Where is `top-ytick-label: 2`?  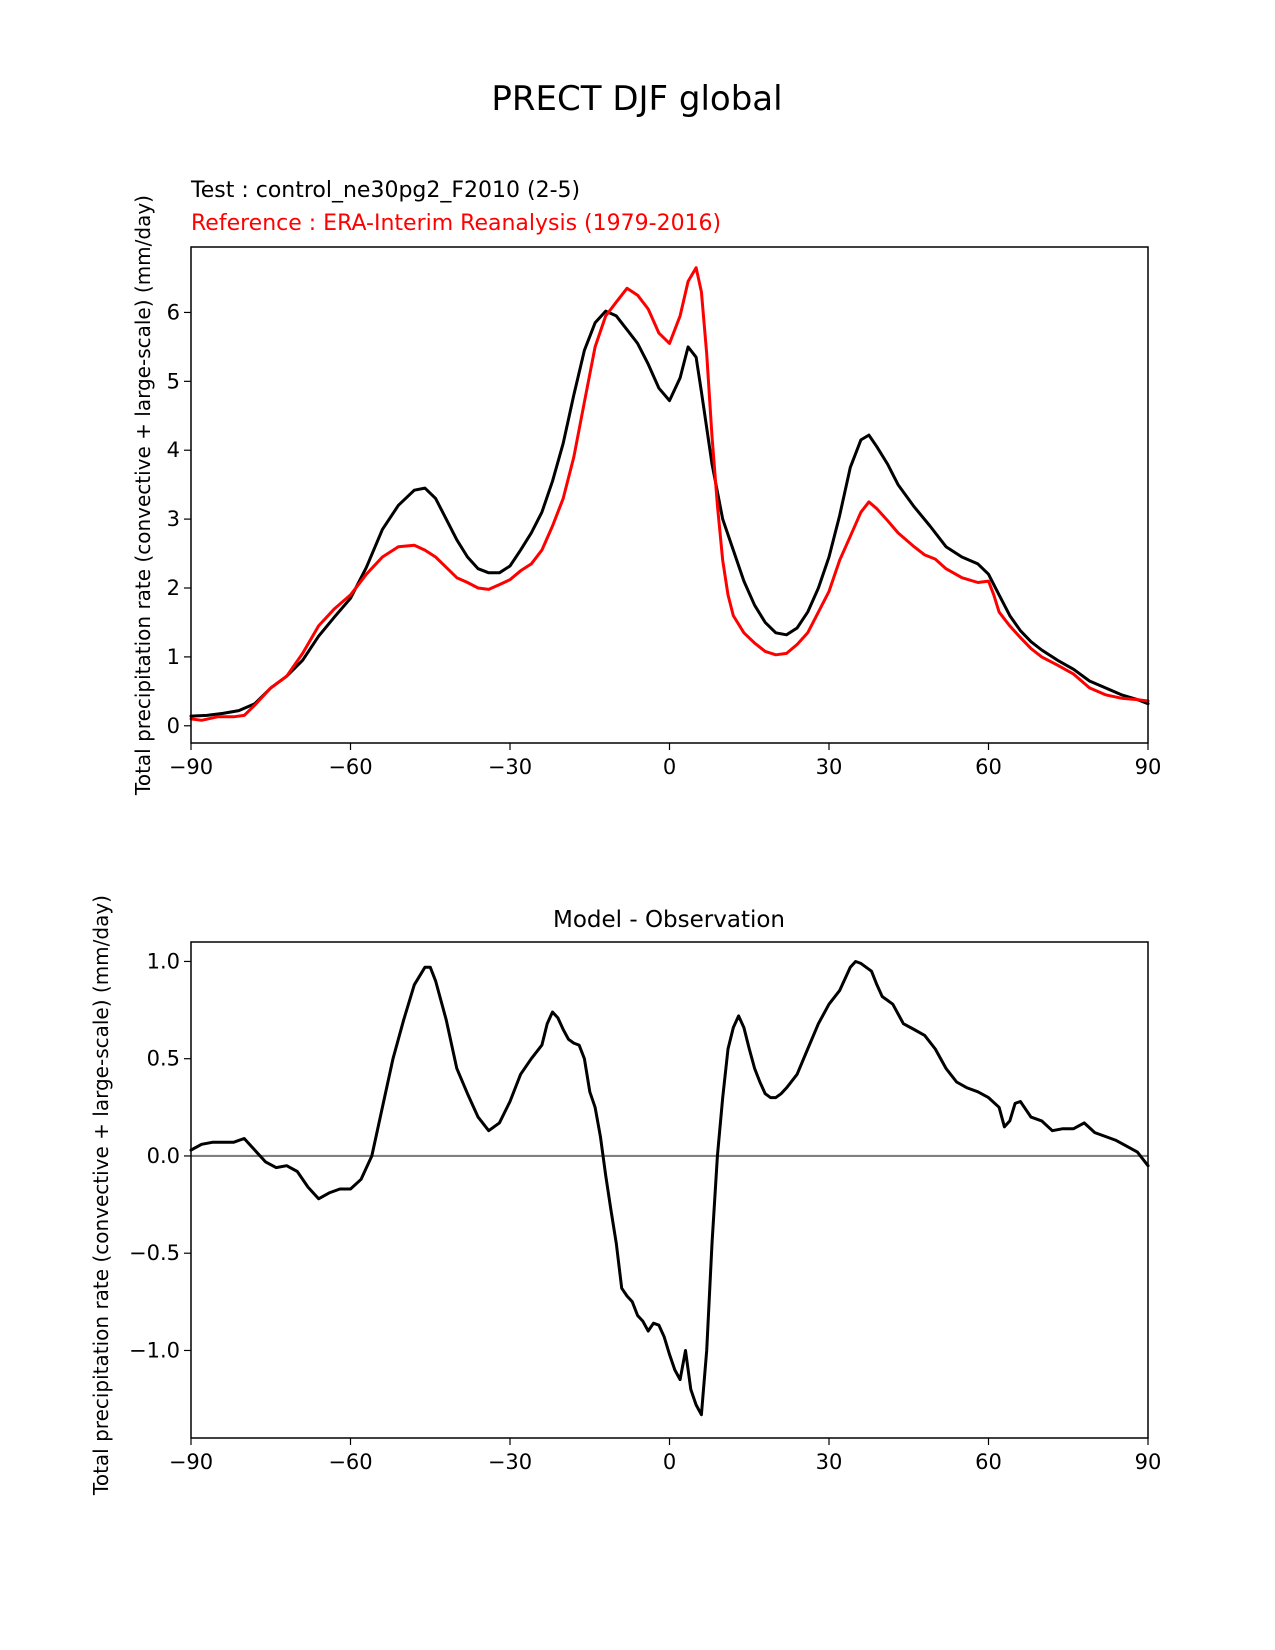 top-ytick-label: 2 is located at coordinates (173, 588).